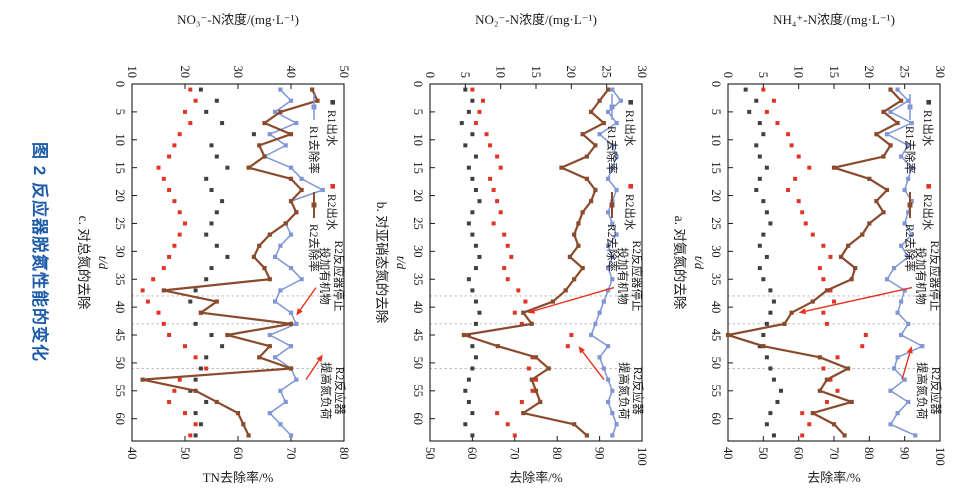  What do you see at coordinates (381, 263) in the screenshot?
I see `svg-text: b. 对亚硝态氮的去除` at bounding box center [381, 263].